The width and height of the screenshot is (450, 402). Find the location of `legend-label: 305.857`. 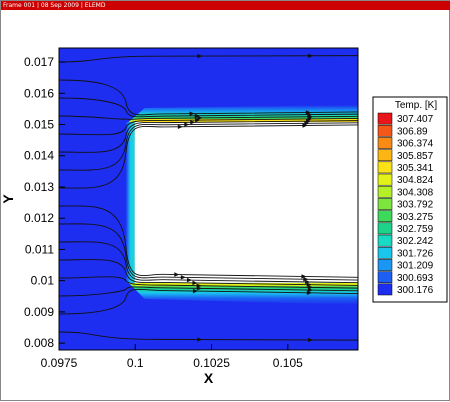

legend-label: 305.857 is located at coordinates (415, 156).